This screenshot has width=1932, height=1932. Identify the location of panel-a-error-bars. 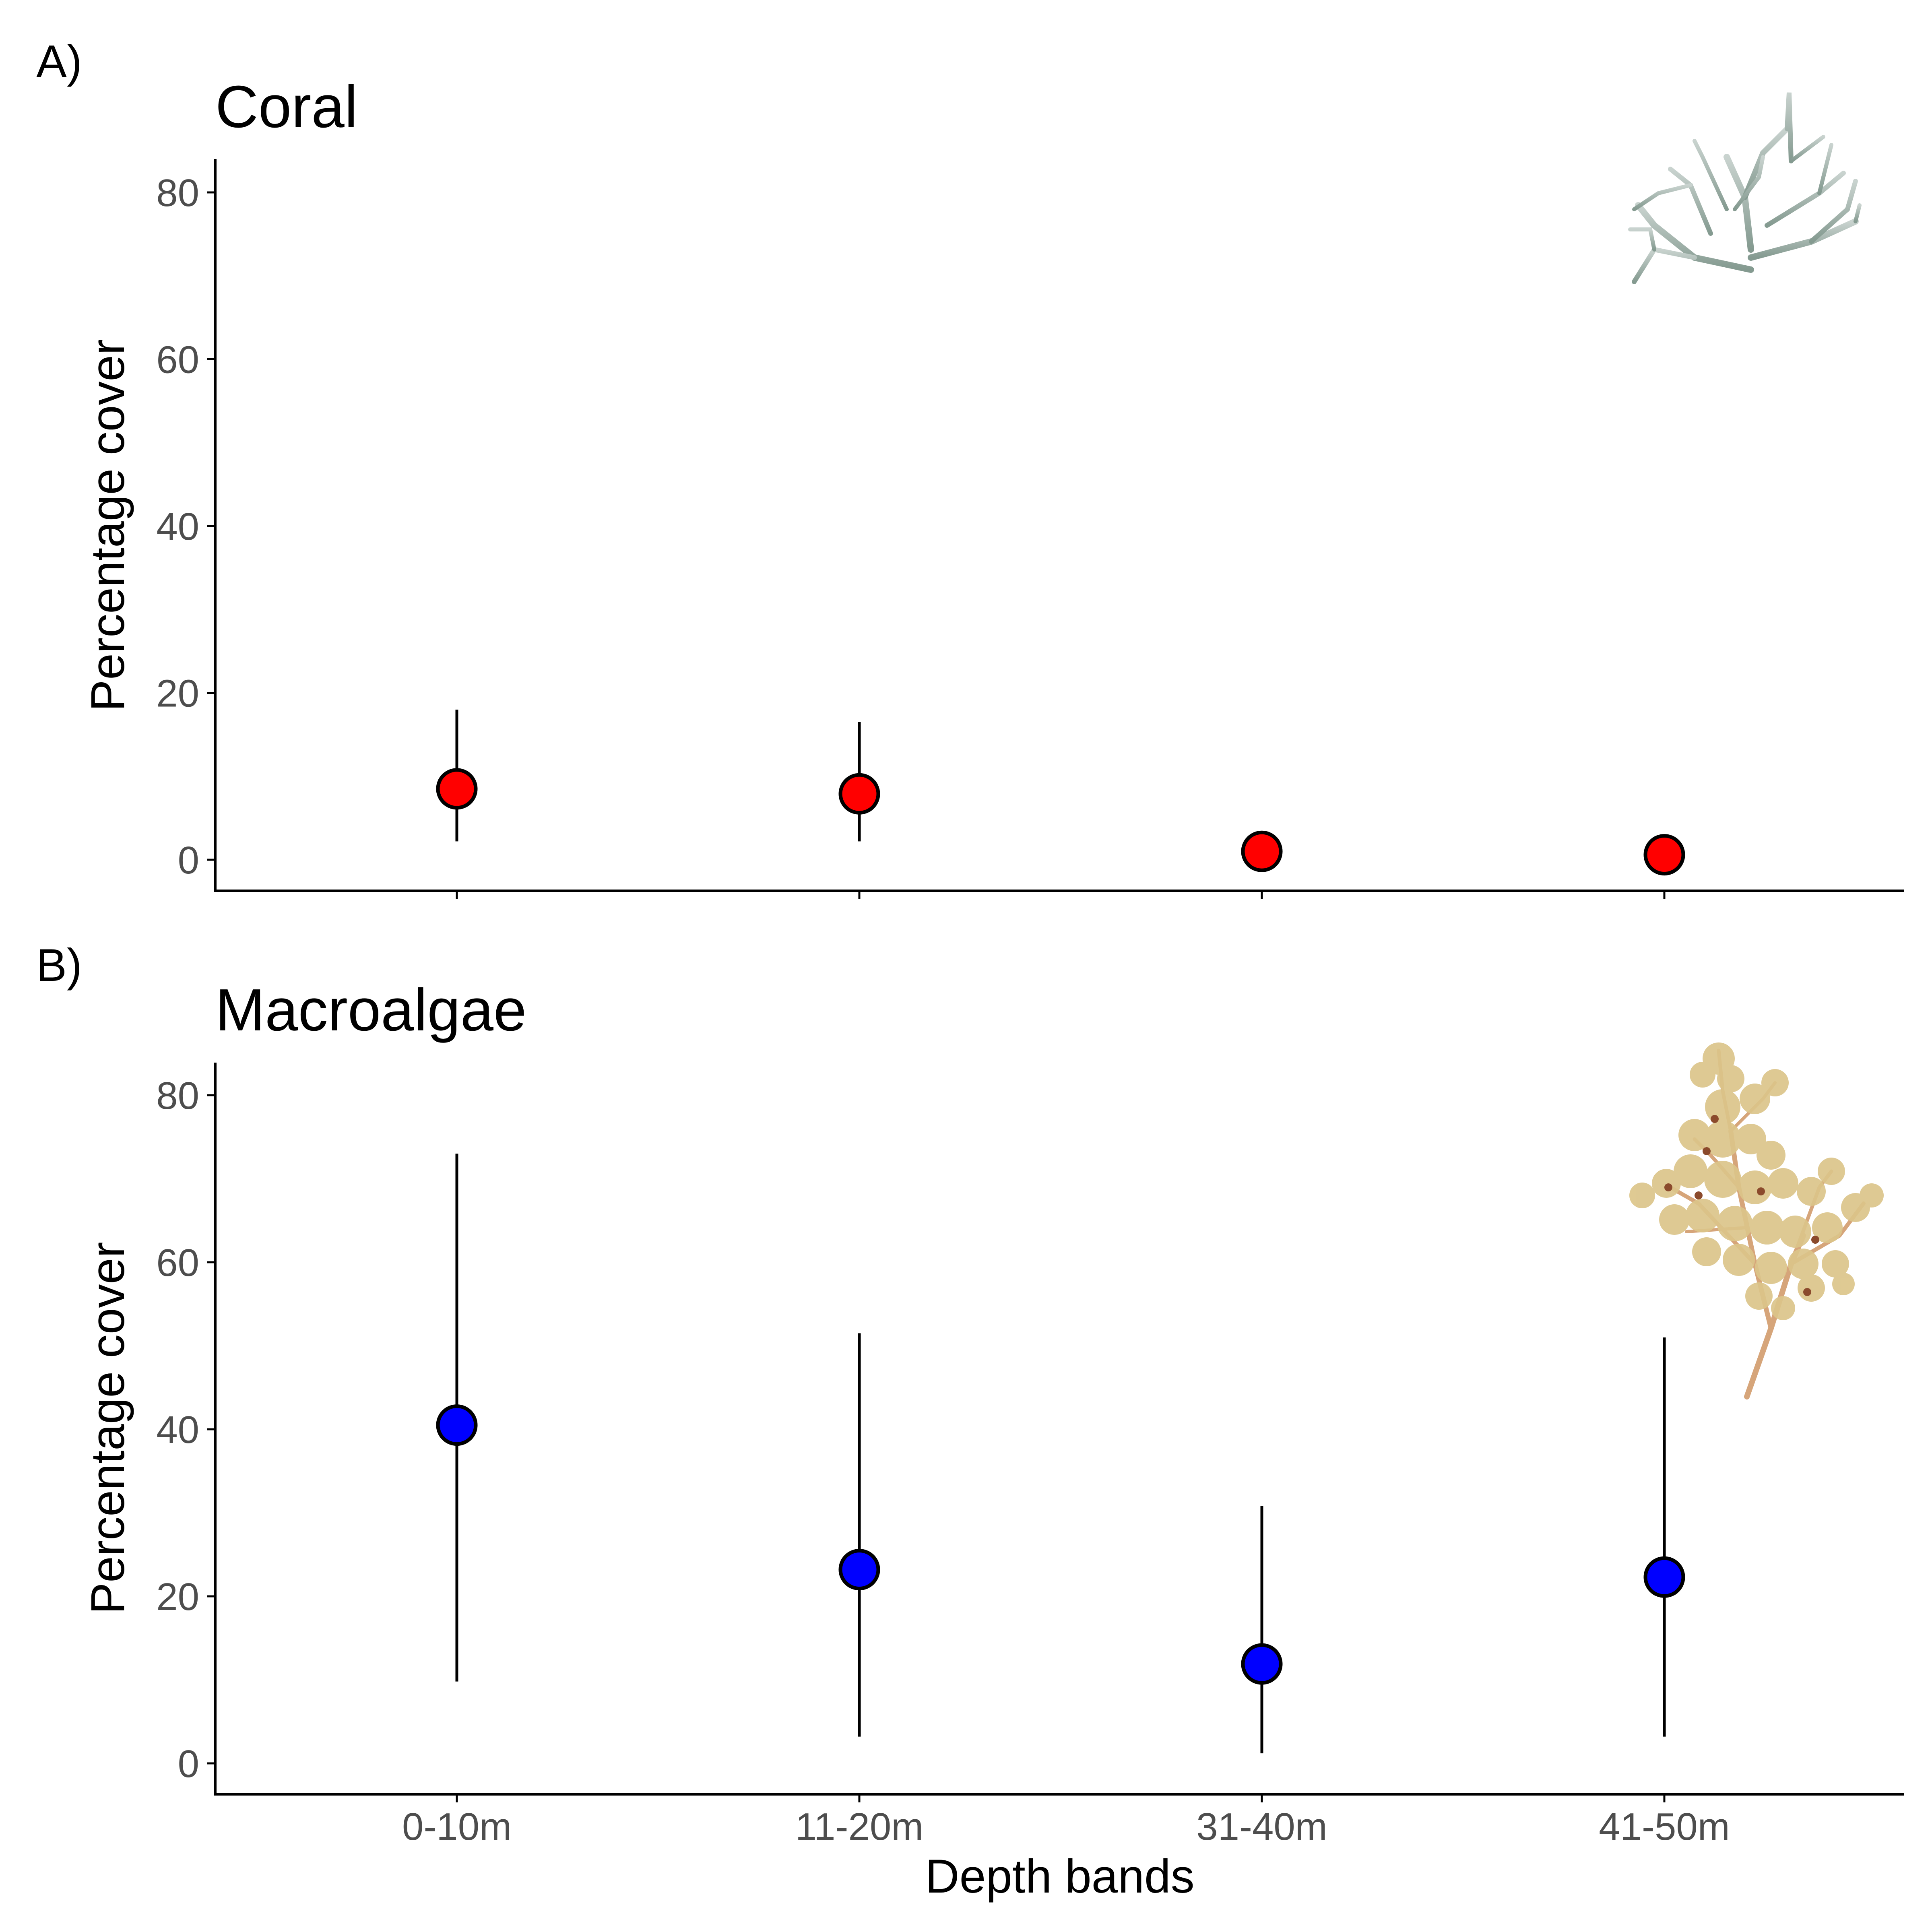
(1060, 783).